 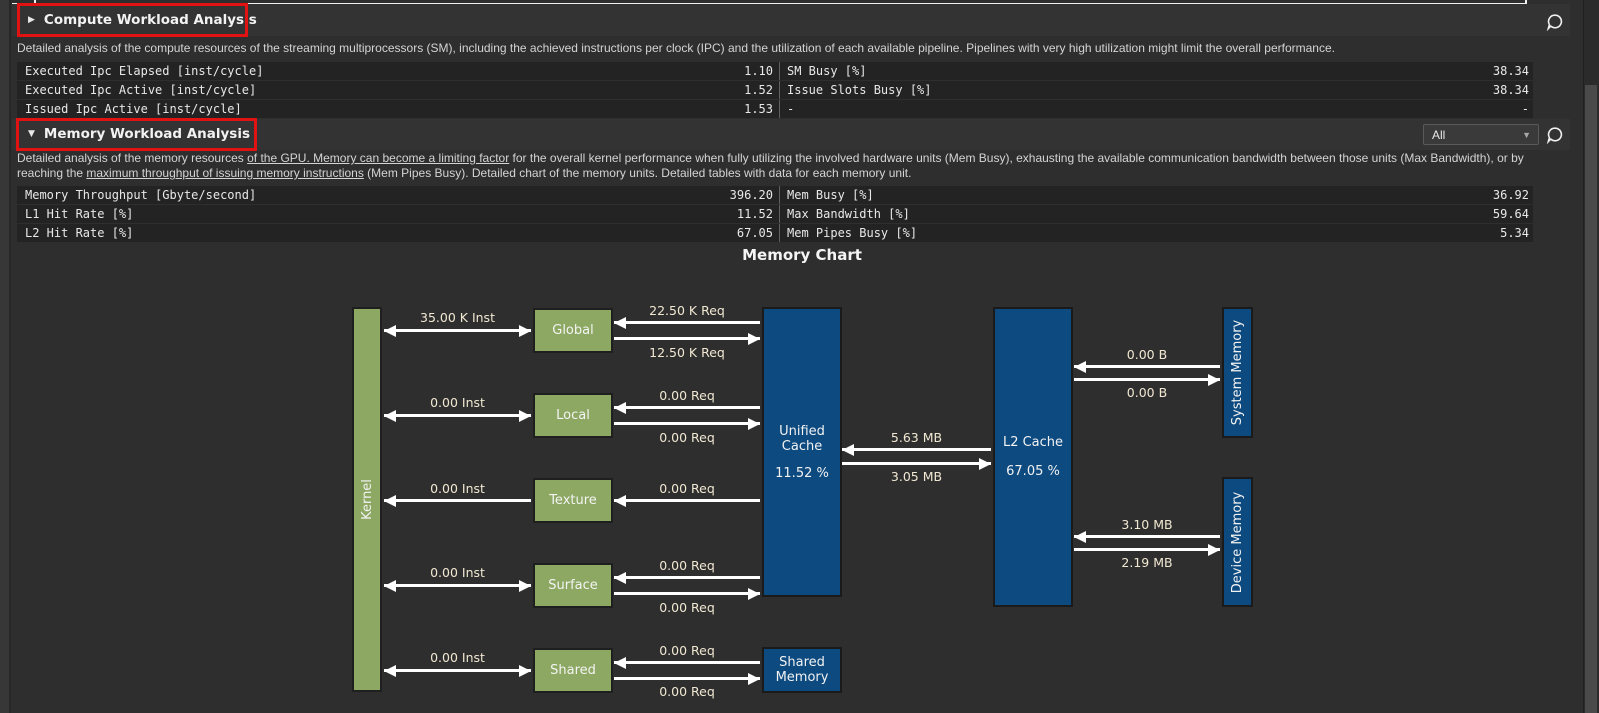 I want to click on chevron-down-icon: ▼, so click(x=1526, y=134).